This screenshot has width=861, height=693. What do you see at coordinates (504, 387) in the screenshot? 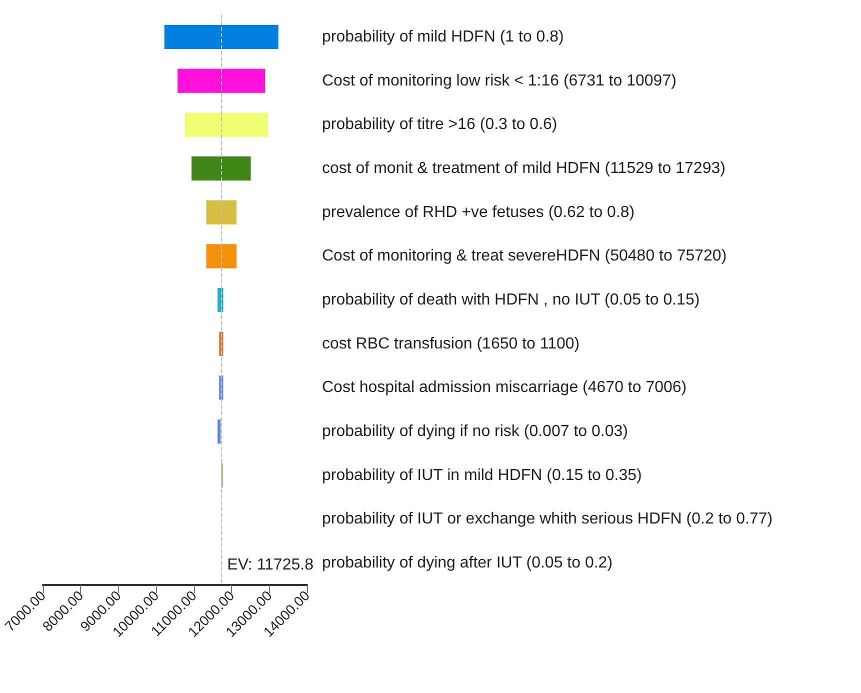
I see `y-tick-label: Cost hospital admission miscarriage (4670 to 7006)` at bounding box center [504, 387].